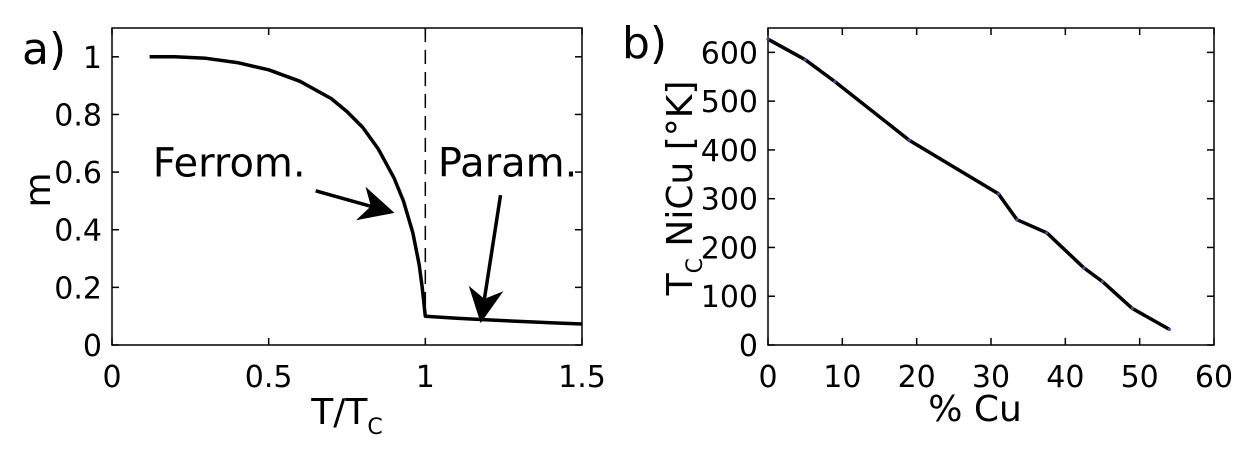 This screenshot has width=1238, height=450. I want to click on y-tick-label: 0.6, so click(78, 173).